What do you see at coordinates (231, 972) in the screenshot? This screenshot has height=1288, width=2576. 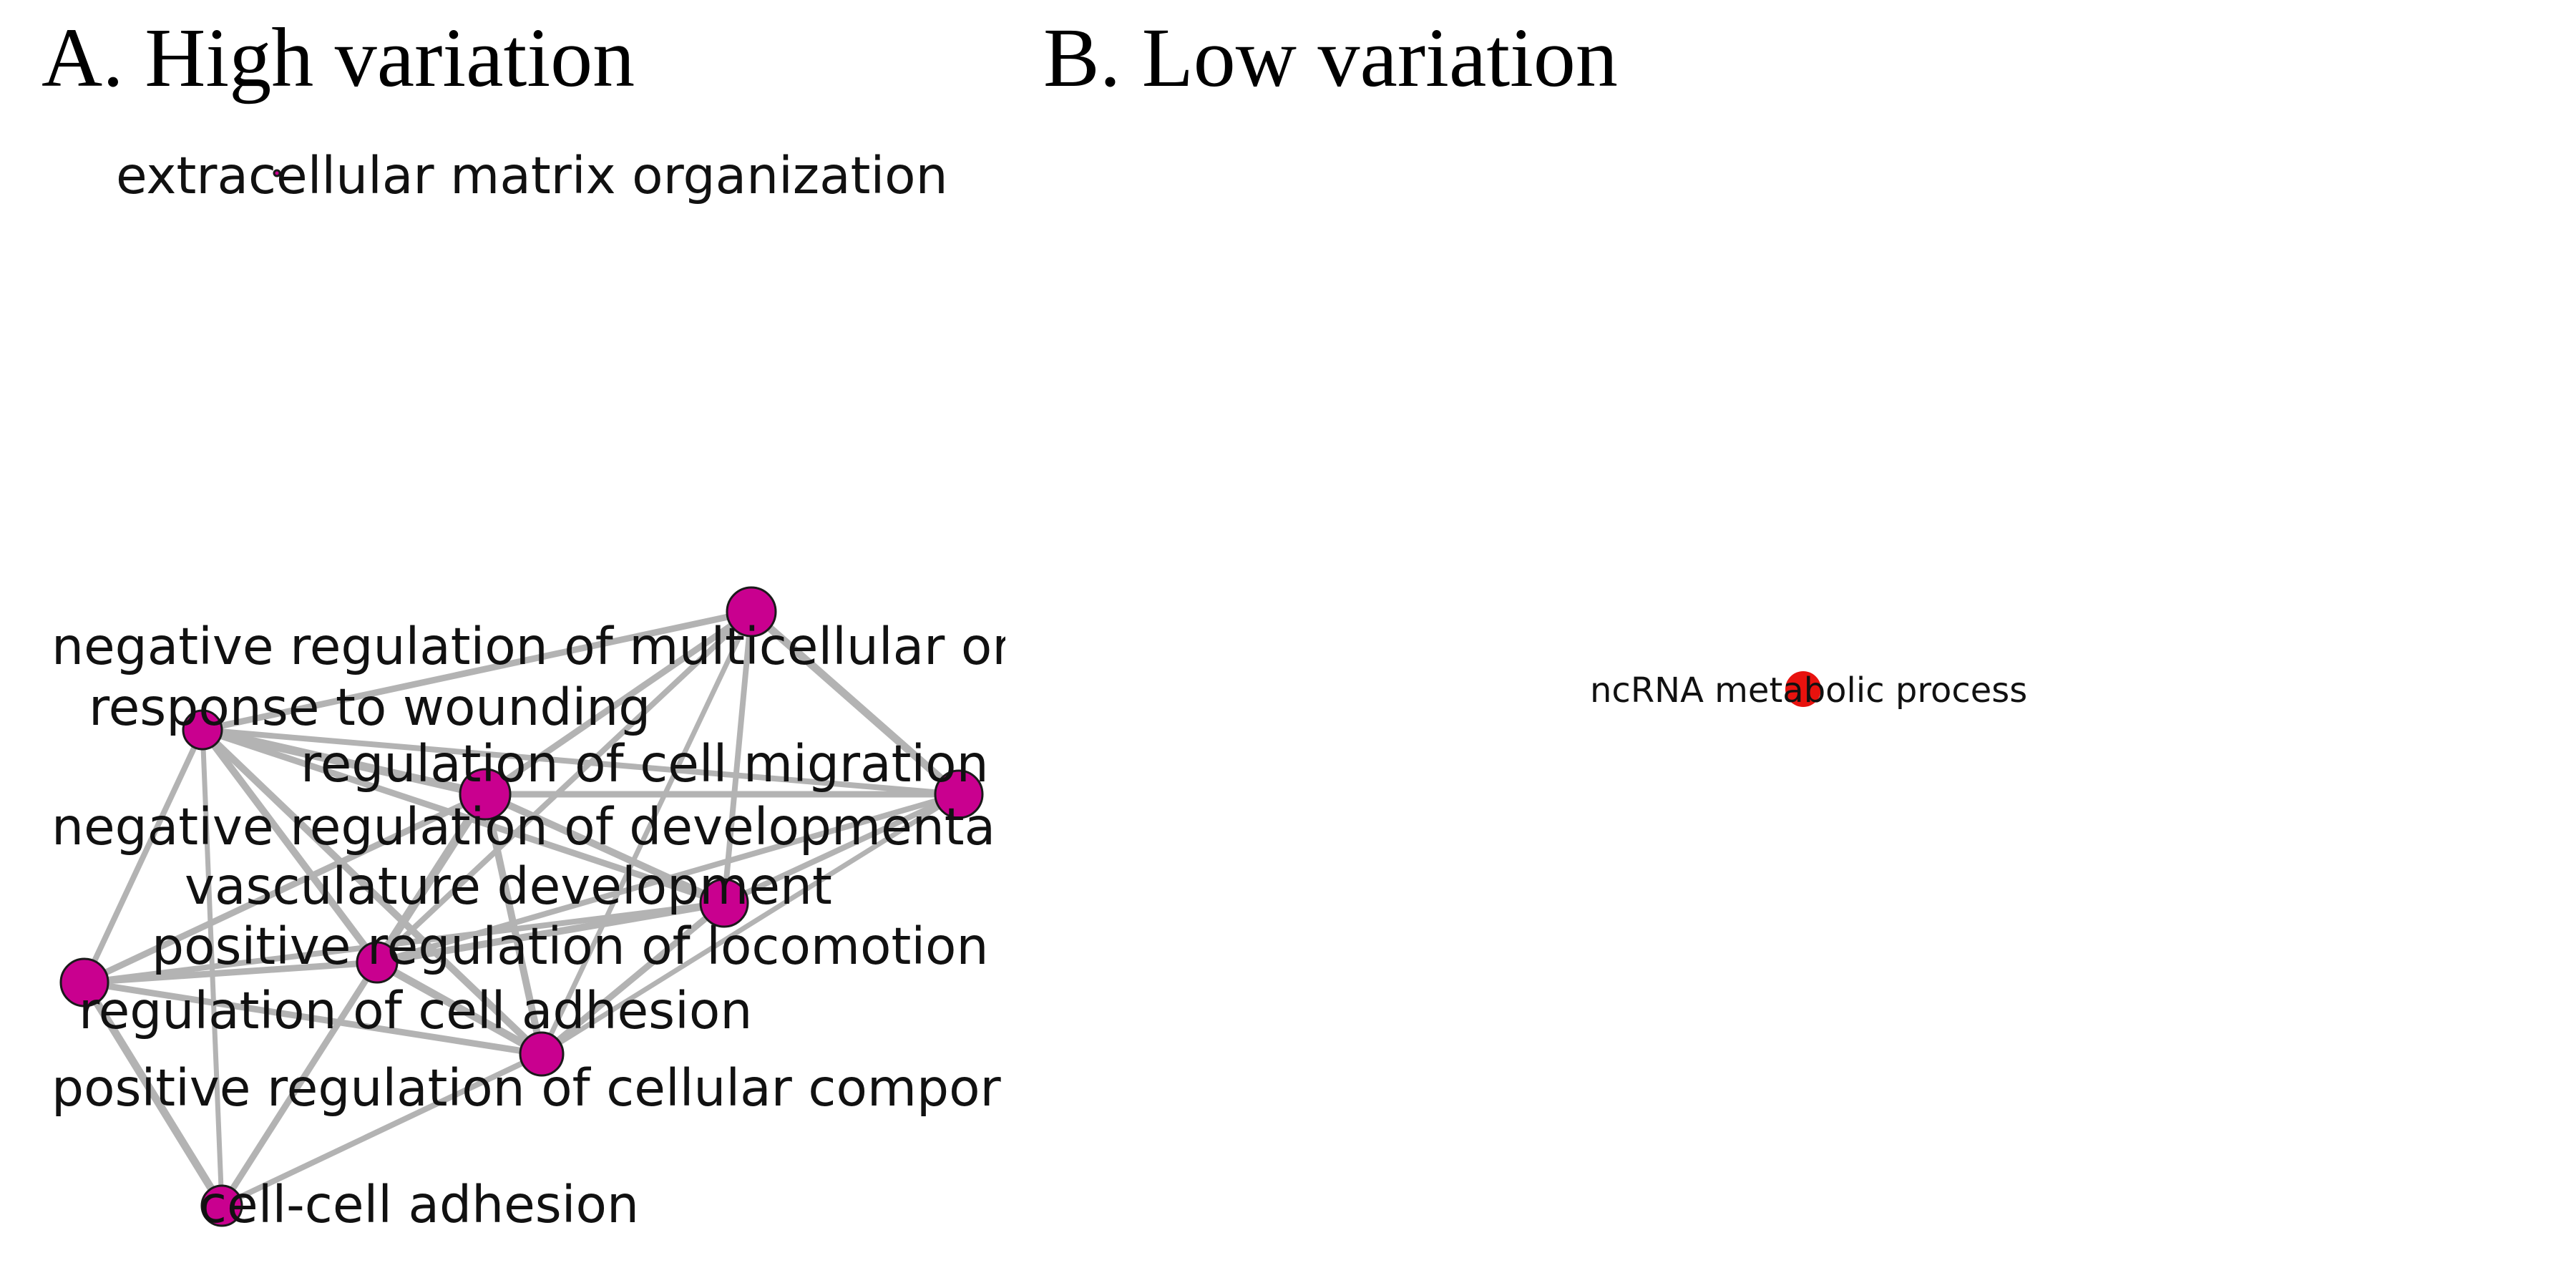 I see `edge-locomotion-cell-adhesion` at bounding box center [231, 972].